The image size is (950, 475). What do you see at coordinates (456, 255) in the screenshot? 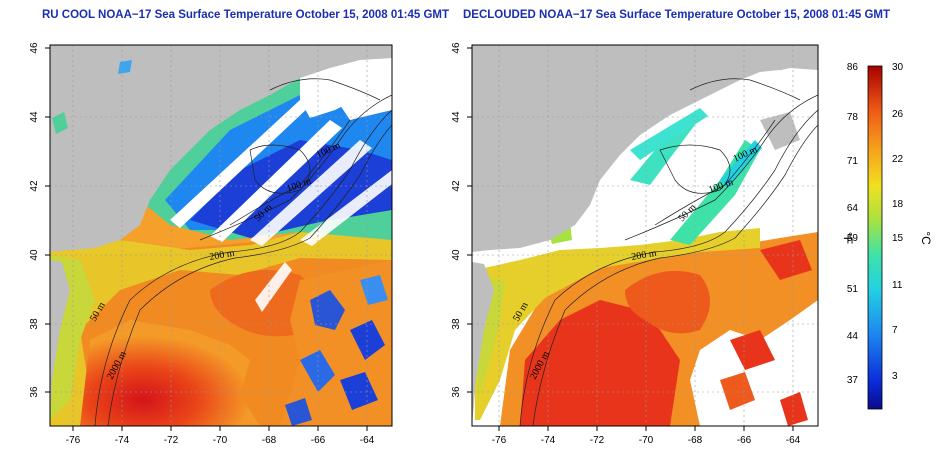
I see `right-lat-tick: 40` at bounding box center [456, 255].